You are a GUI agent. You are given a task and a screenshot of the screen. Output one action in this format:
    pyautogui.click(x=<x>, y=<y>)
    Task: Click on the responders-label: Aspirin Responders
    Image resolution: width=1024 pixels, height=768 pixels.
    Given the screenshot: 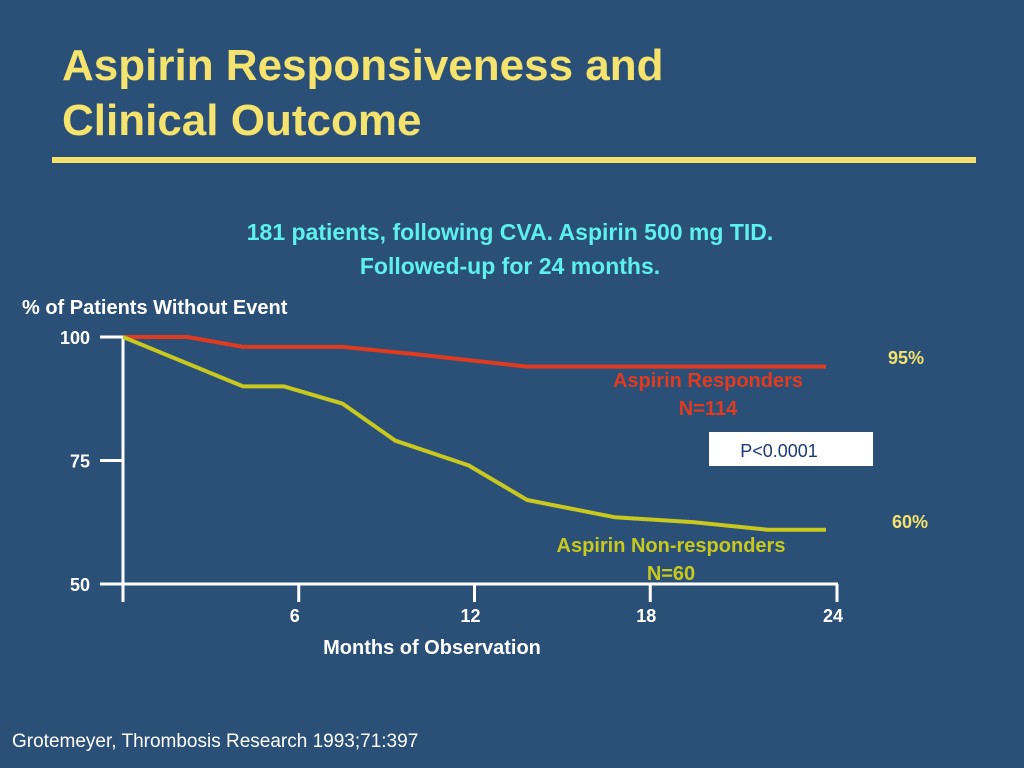 What is the action you would take?
    pyautogui.click(x=708, y=381)
    